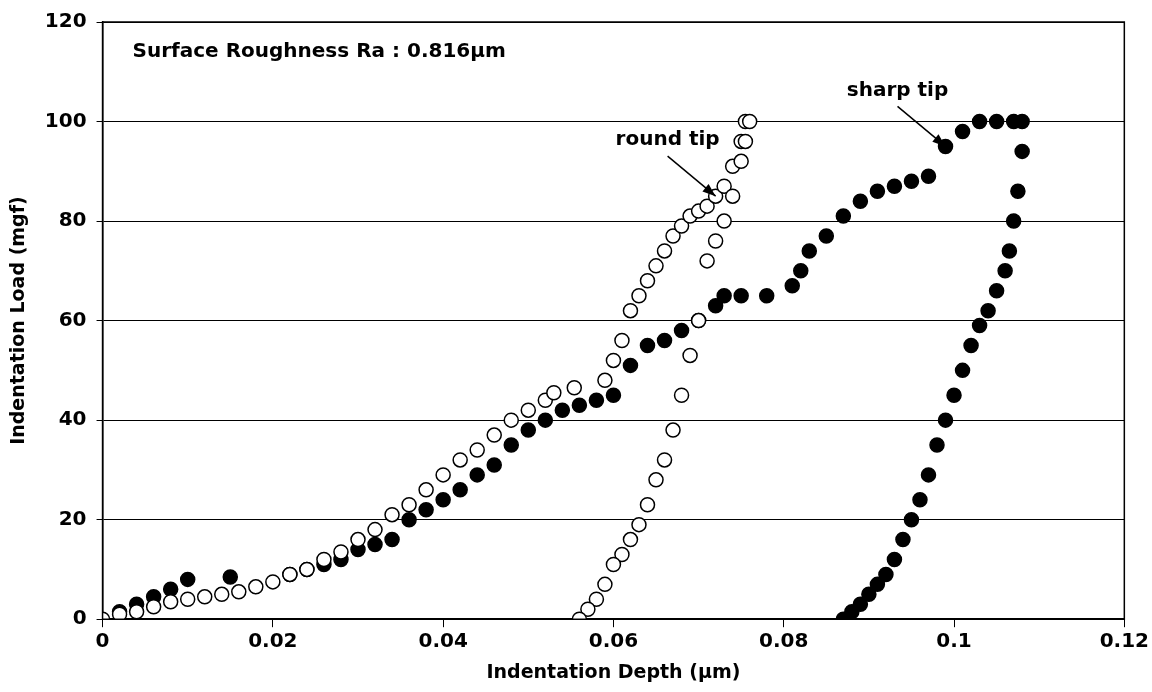 Image resolution: width=1152 pixels, height=692 pixels. What do you see at coordinates (273, 640) in the screenshot?
I see `x-tick-label: 0.02` at bounding box center [273, 640].